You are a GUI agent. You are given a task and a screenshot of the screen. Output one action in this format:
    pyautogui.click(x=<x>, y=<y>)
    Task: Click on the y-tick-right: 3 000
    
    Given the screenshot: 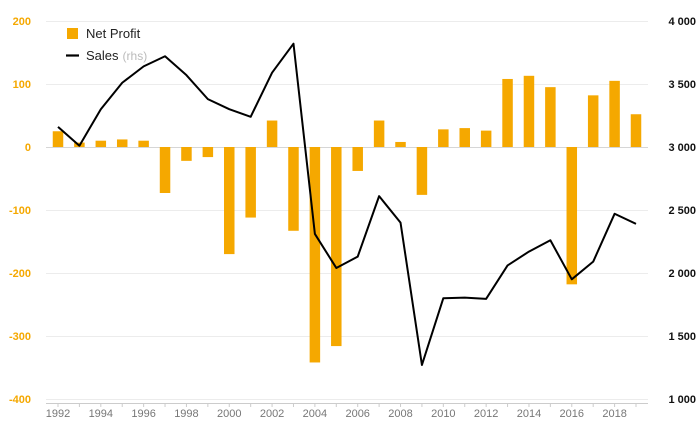 What is the action you would take?
    pyautogui.click(x=682, y=148)
    